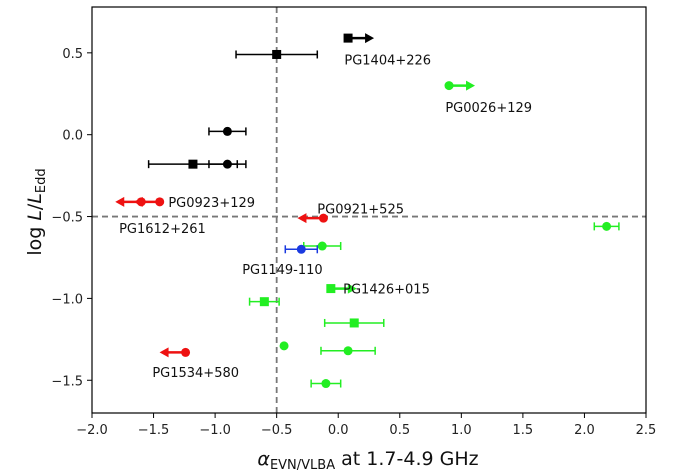 This screenshot has height=475, width=689. Describe the element at coordinates (215, 430) in the screenshot. I see `x-tick-label: −1.0` at that location.